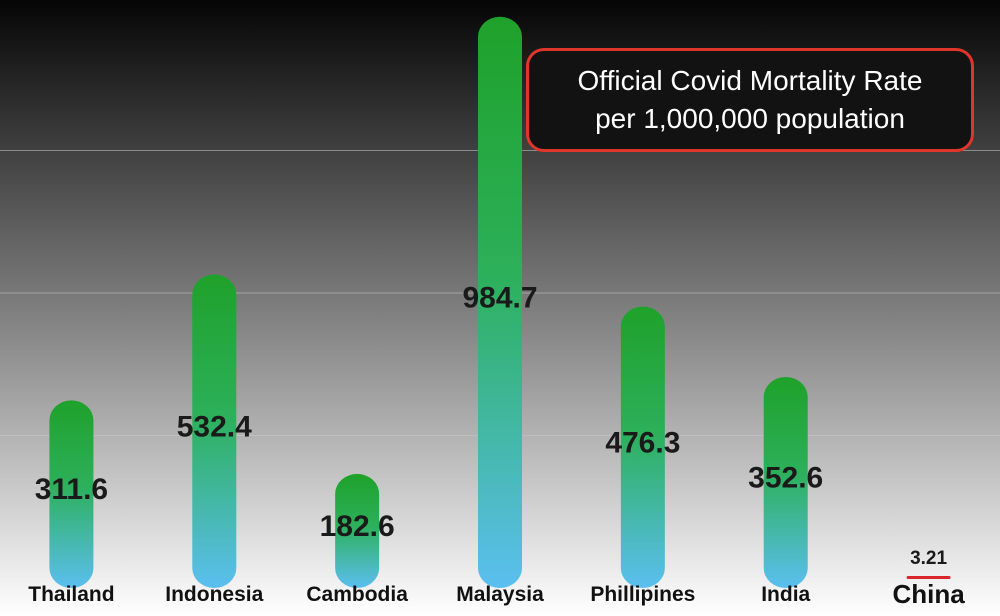  I want to click on value-label-india: 352.6, so click(785, 478).